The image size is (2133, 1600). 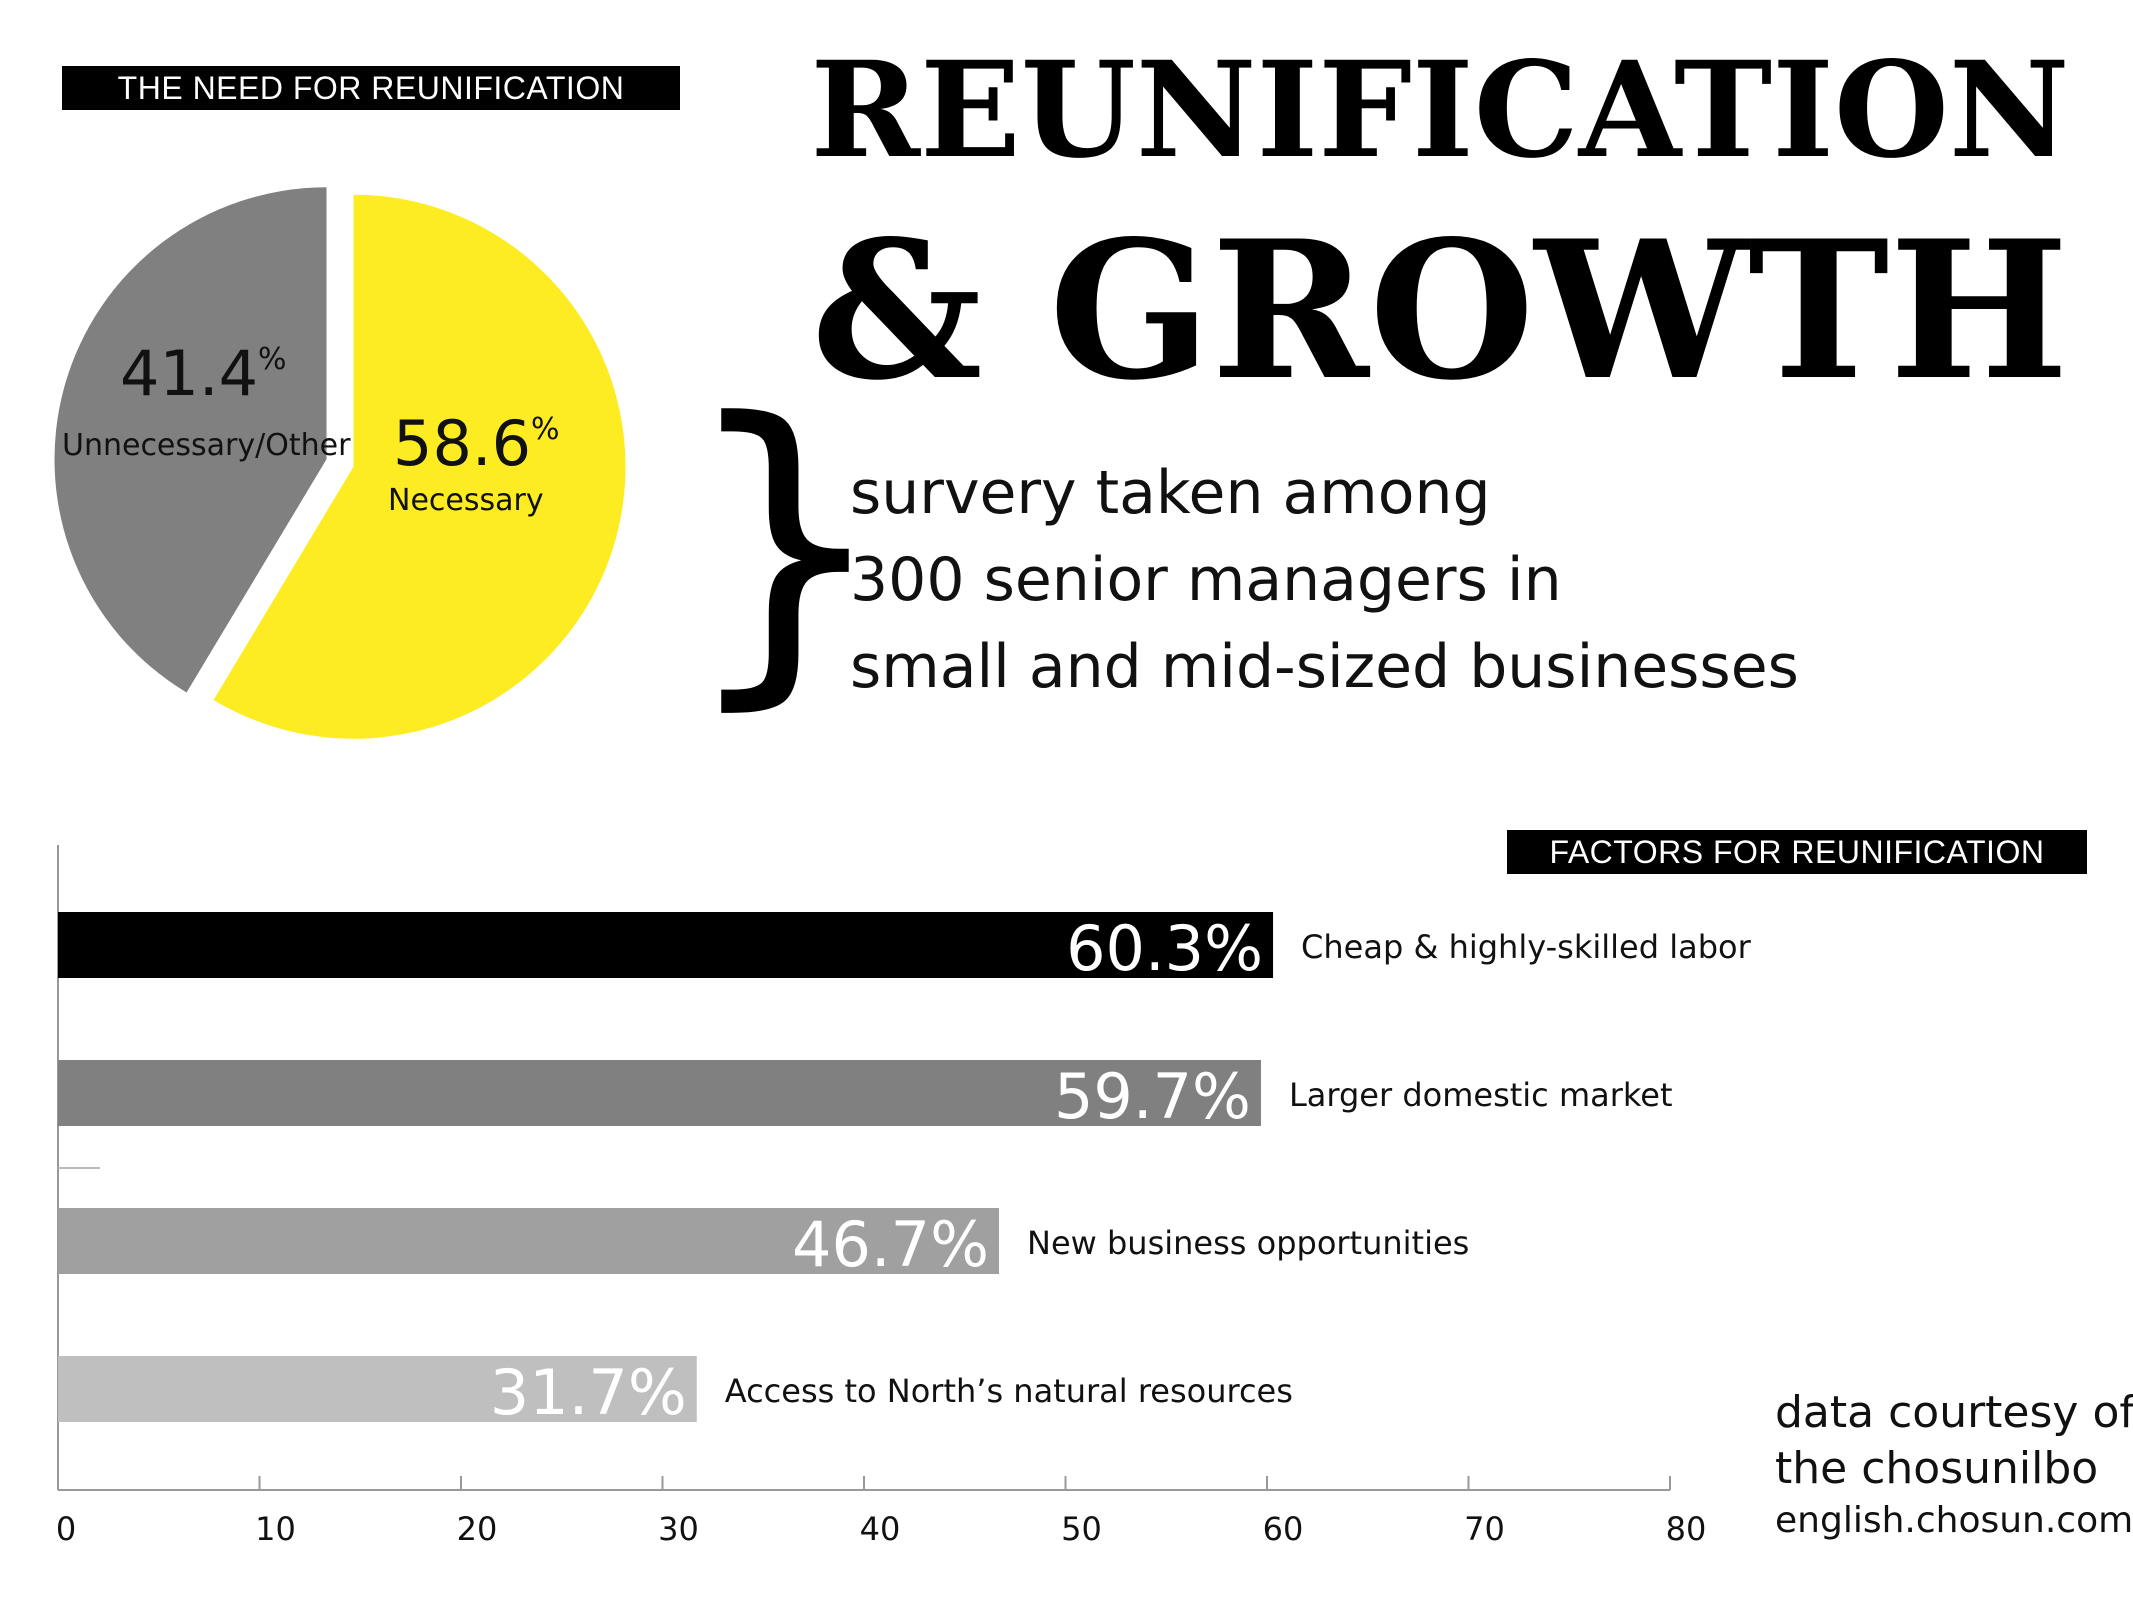 I want to click on headline-line-2: & GROWTH, so click(x=1440, y=311).